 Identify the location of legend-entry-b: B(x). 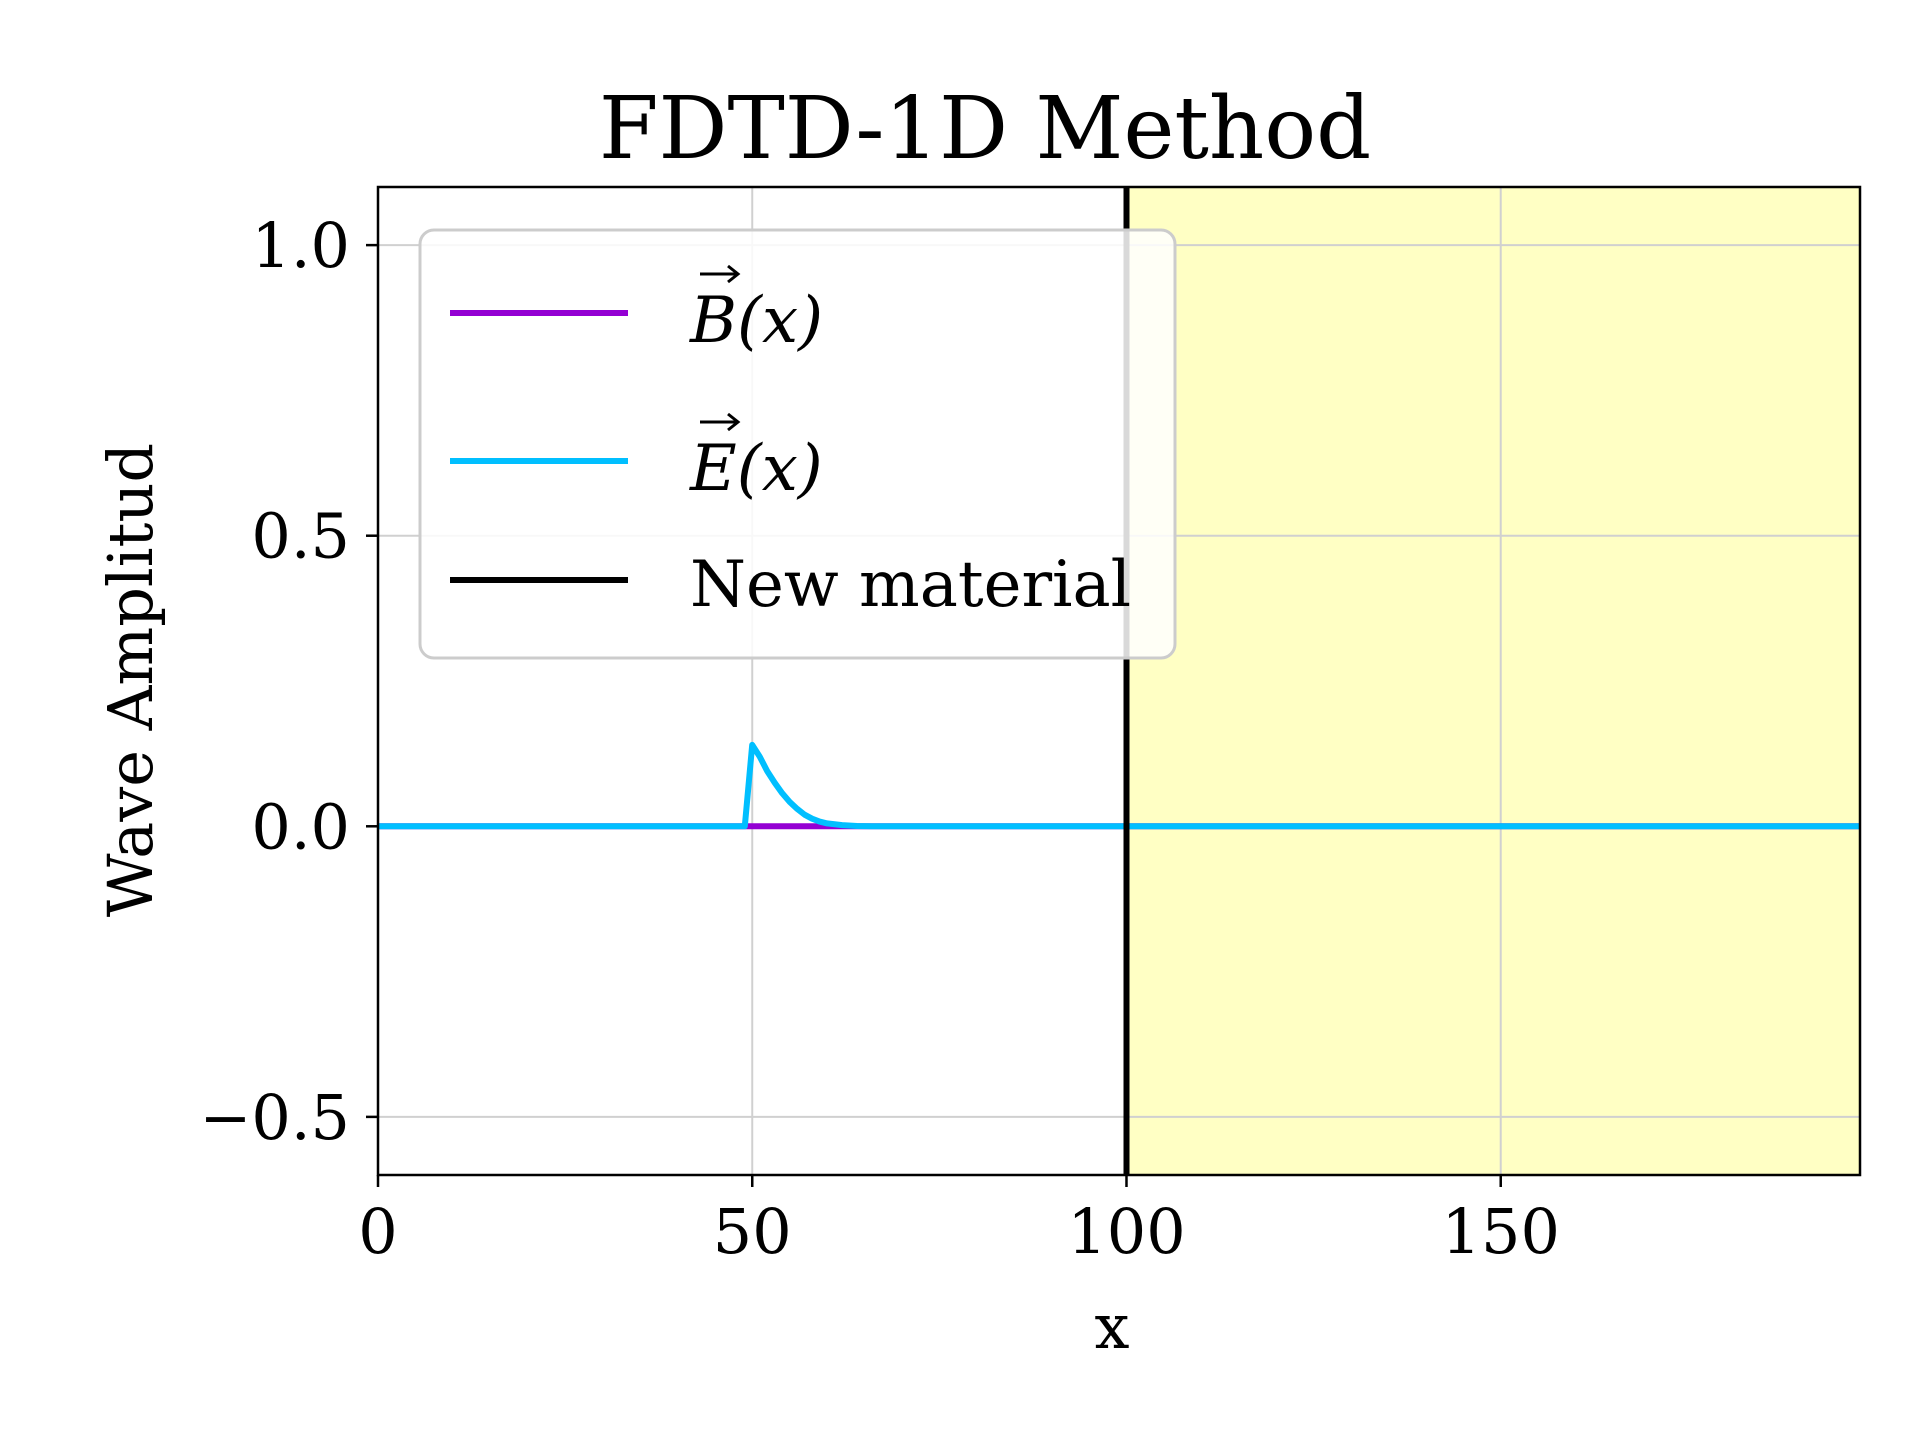
(756, 311).